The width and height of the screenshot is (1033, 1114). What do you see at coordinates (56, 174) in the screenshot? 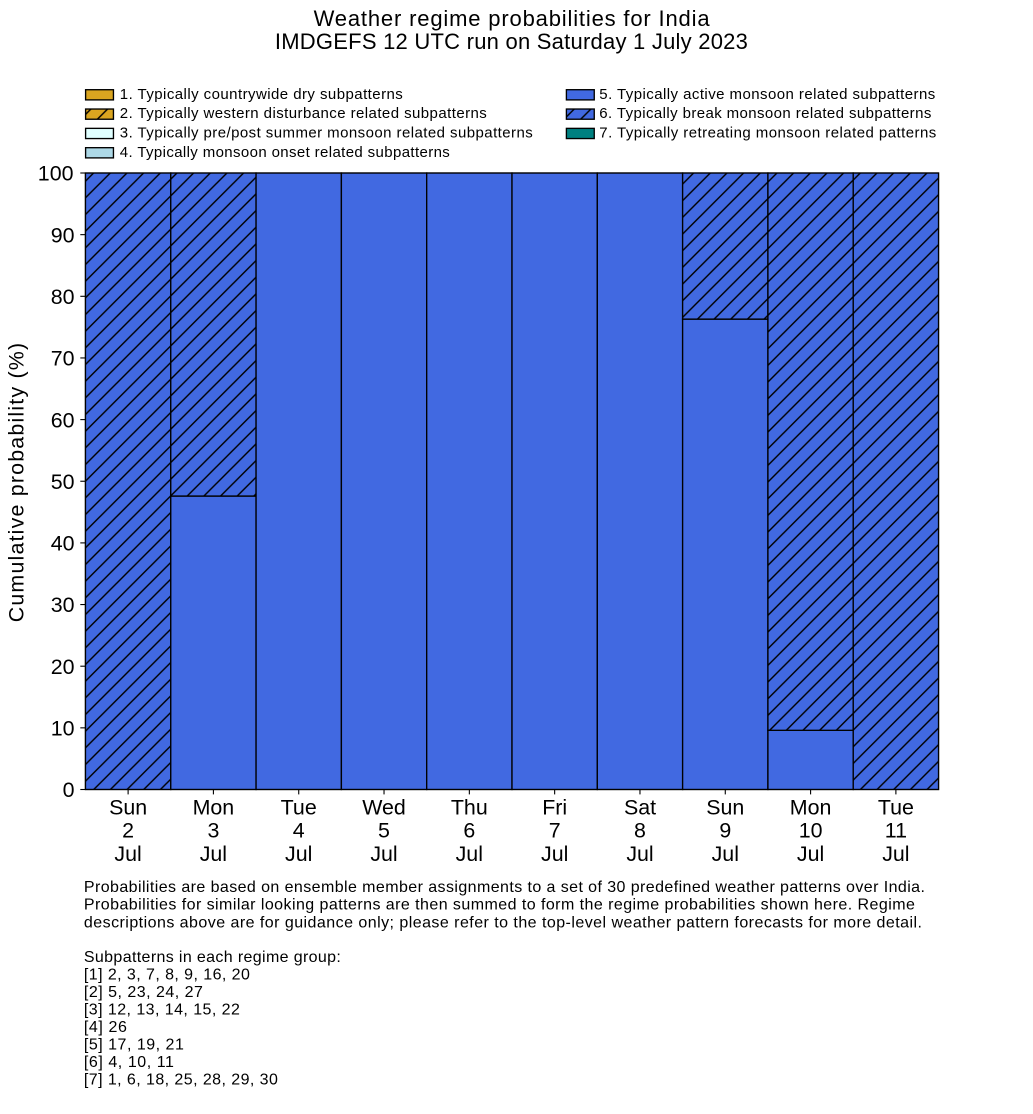
I see `svg-text: 100` at bounding box center [56, 174].